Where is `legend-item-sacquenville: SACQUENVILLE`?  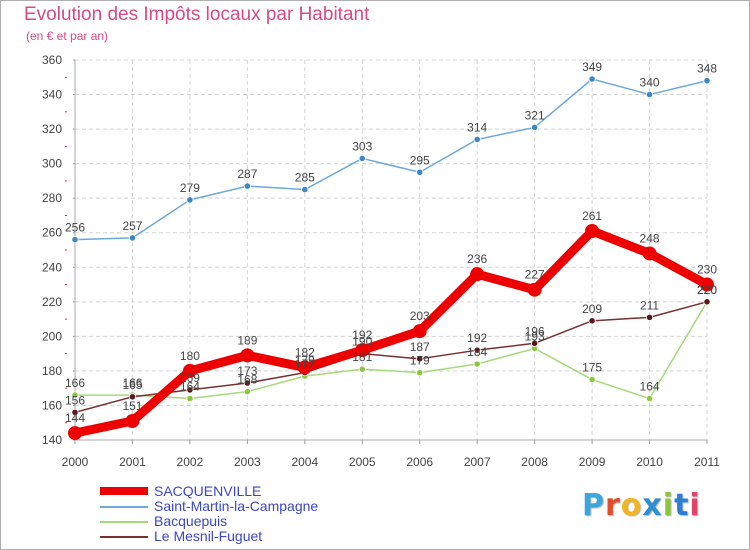 legend-item-sacquenville: SACQUENVILLE is located at coordinates (280, 491).